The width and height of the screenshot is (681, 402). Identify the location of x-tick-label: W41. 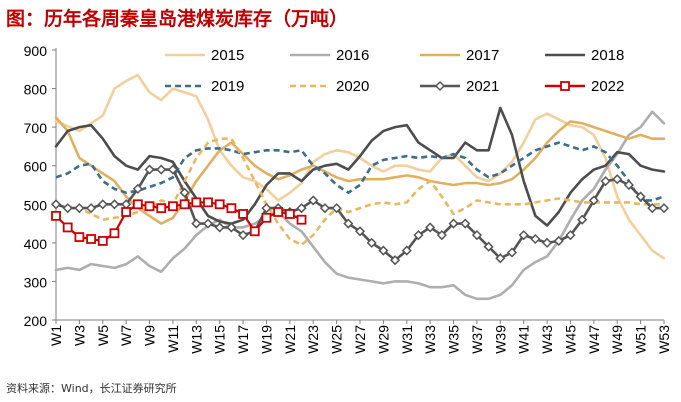
(524, 339).